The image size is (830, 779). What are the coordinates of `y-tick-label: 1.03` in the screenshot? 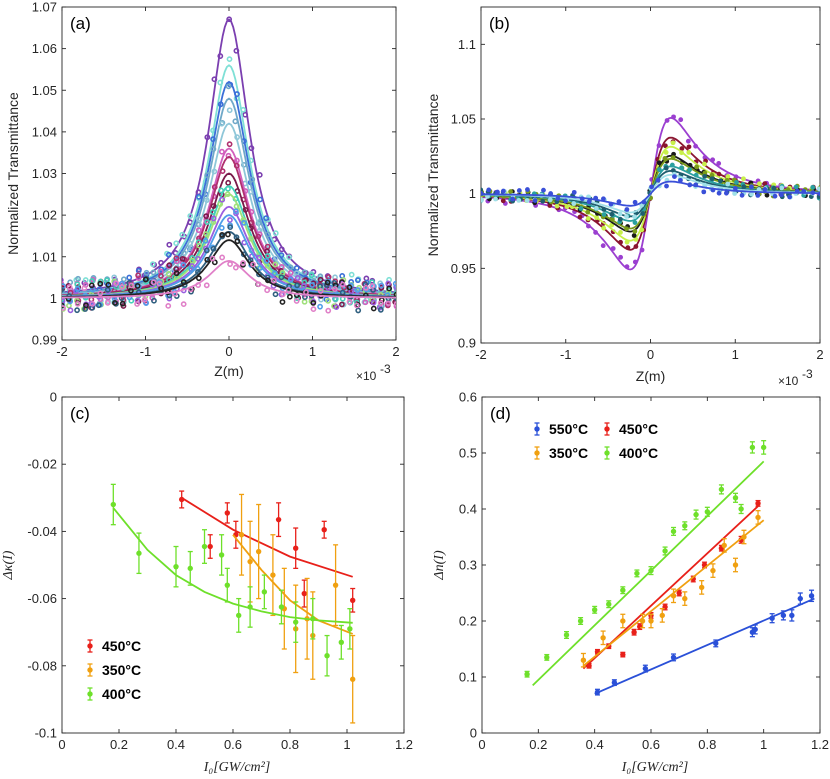 It's located at (44, 173).